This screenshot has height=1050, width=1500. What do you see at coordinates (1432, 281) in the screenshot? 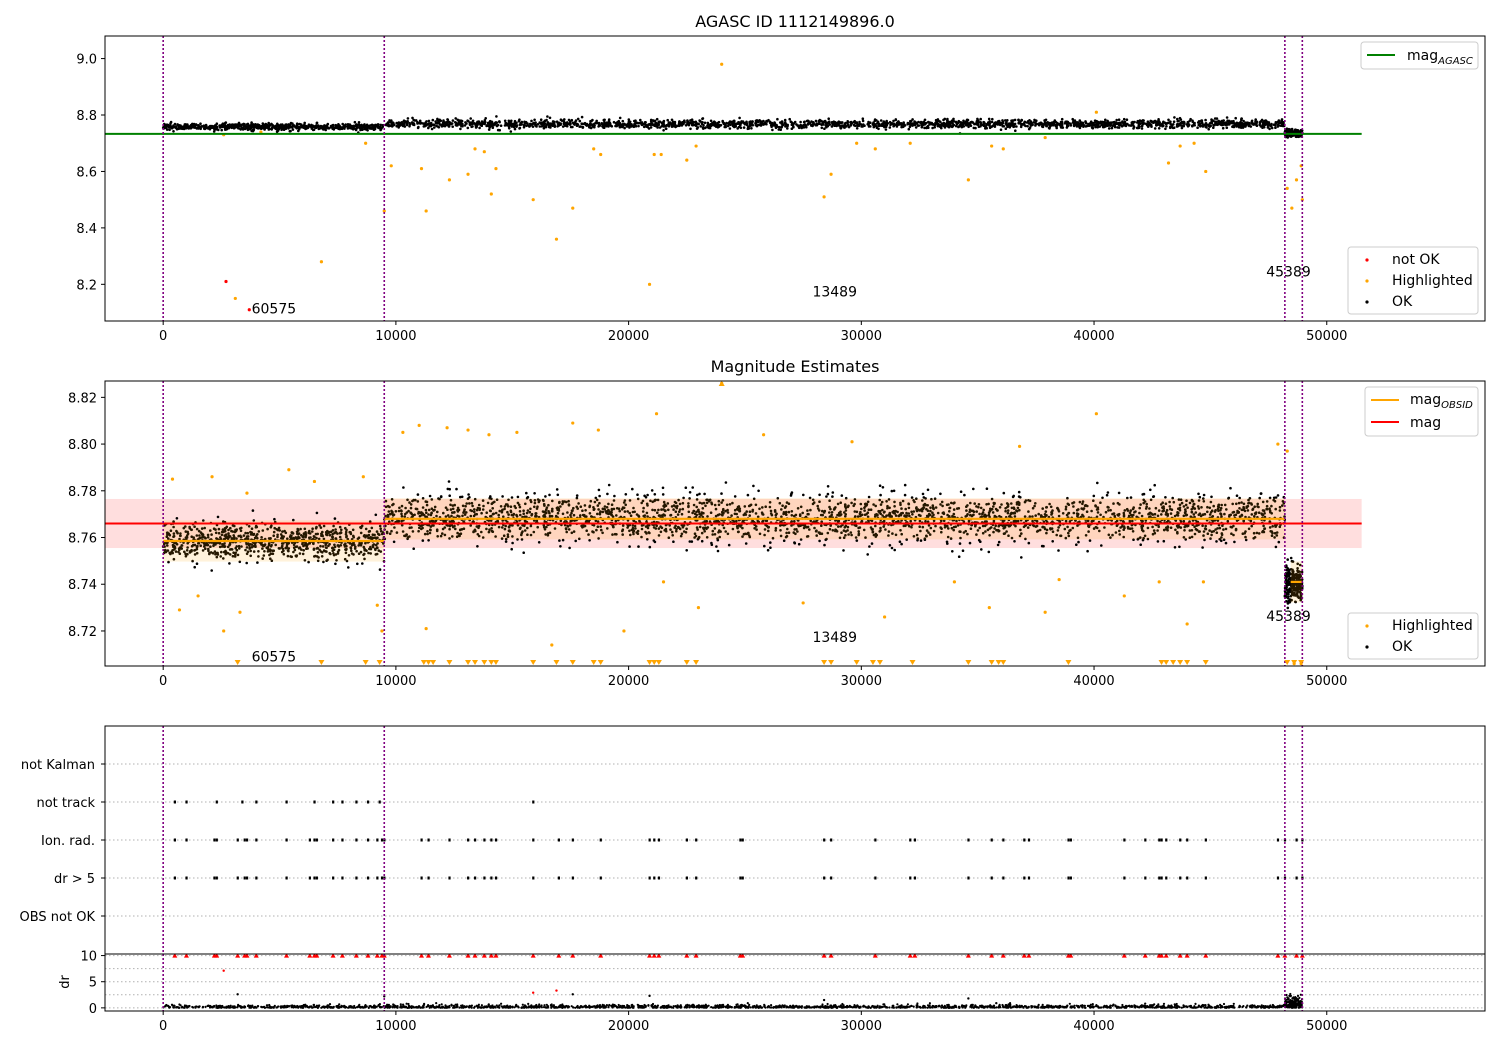
I see `legend-label-highlighted: Highlighted` at bounding box center [1432, 281].